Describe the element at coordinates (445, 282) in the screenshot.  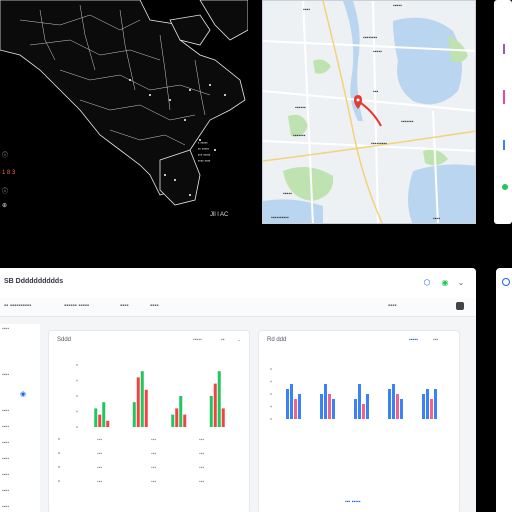
I see `status-icon: ◉` at that location.